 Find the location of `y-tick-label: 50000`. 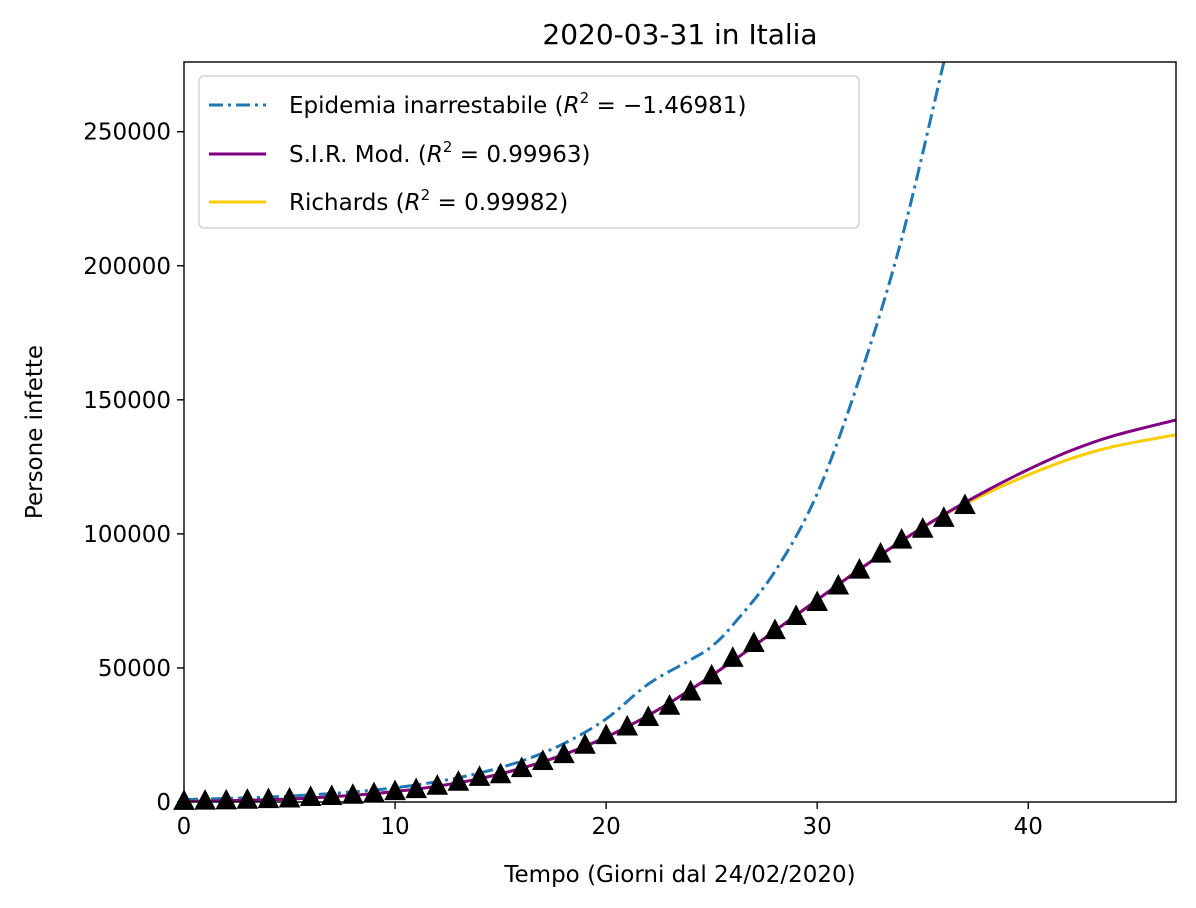

y-tick-label: 50000 is located at coordinates (134, 669).